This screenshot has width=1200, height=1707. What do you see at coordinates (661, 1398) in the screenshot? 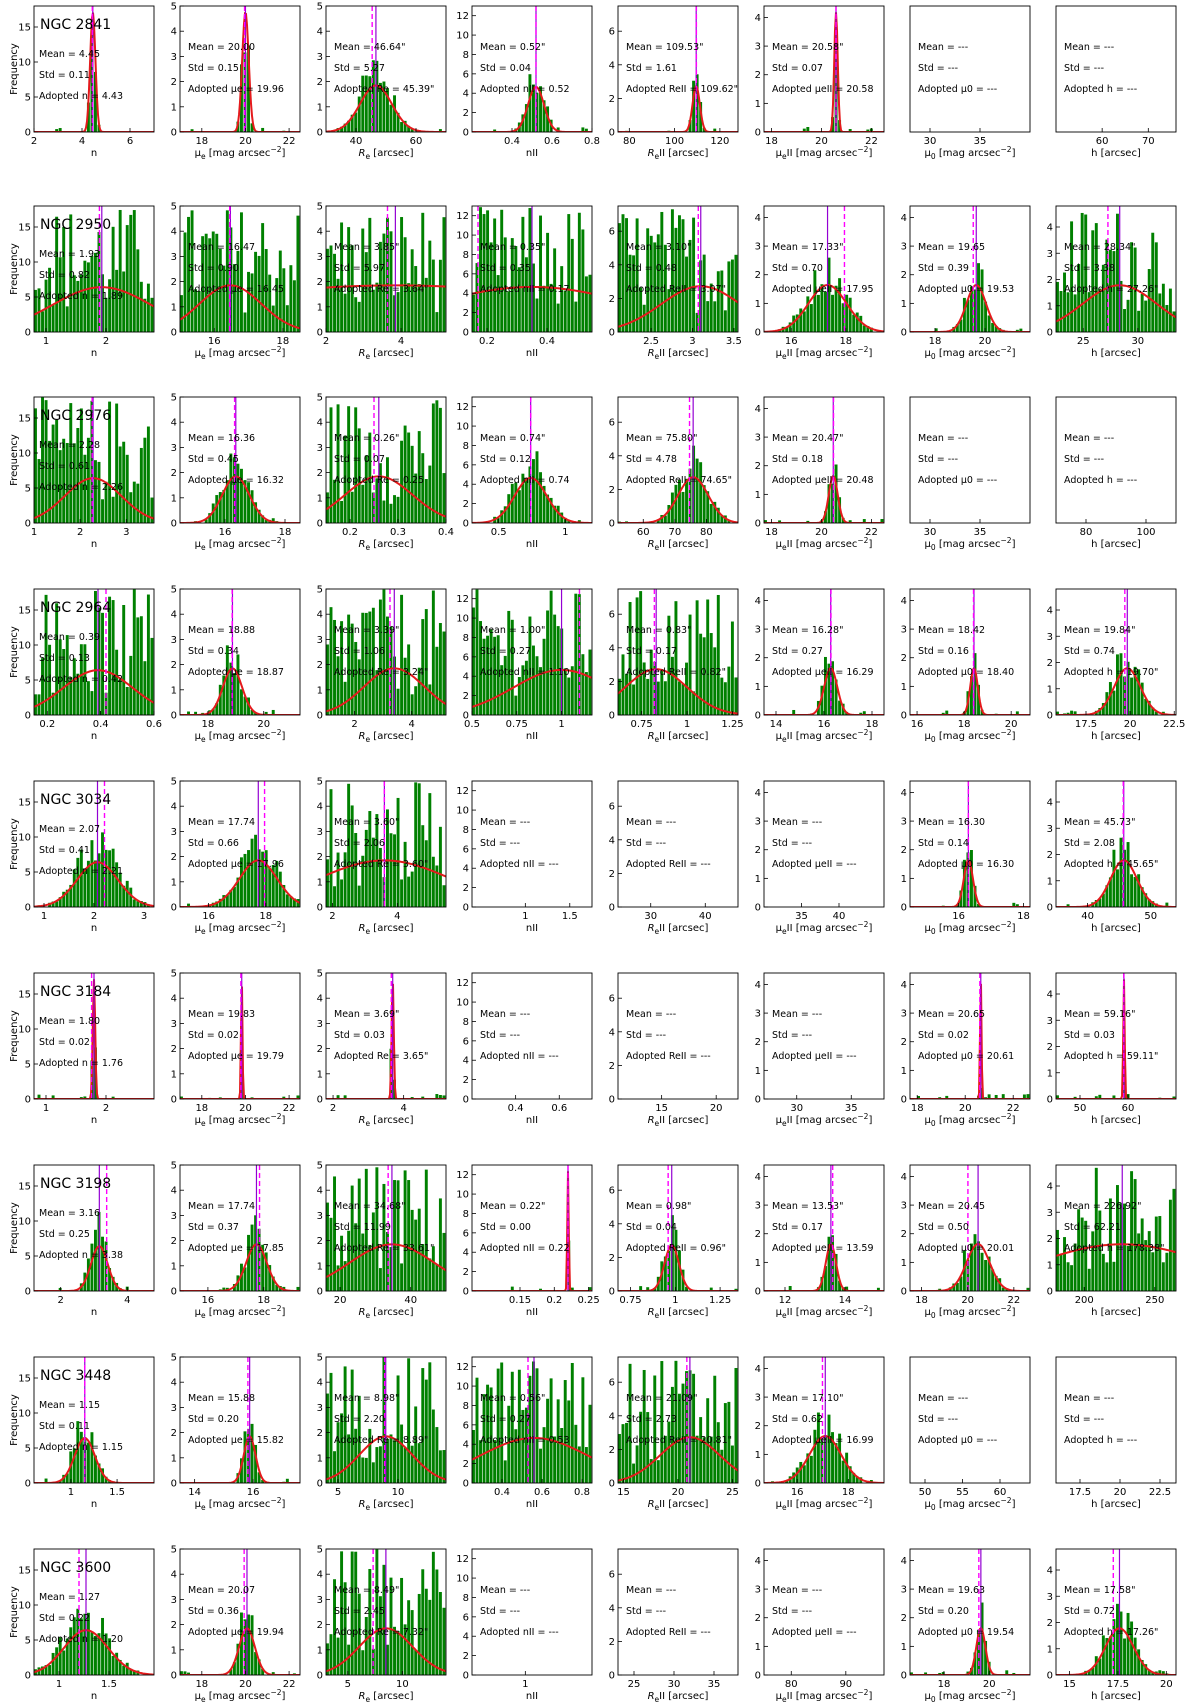
I see `mean-annotation: Mean = 21.09"` at bounding box center [661, 1398].